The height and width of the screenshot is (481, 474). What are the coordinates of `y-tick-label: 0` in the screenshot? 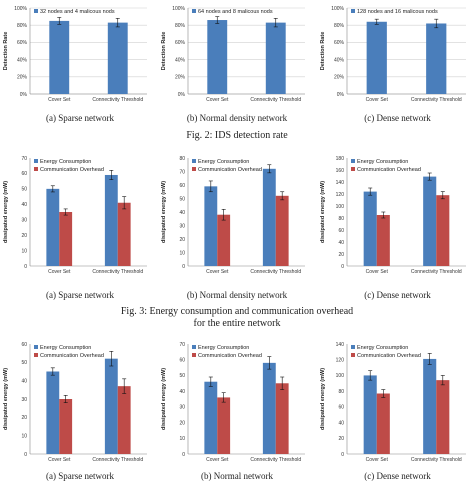 It's located at (25, 267).